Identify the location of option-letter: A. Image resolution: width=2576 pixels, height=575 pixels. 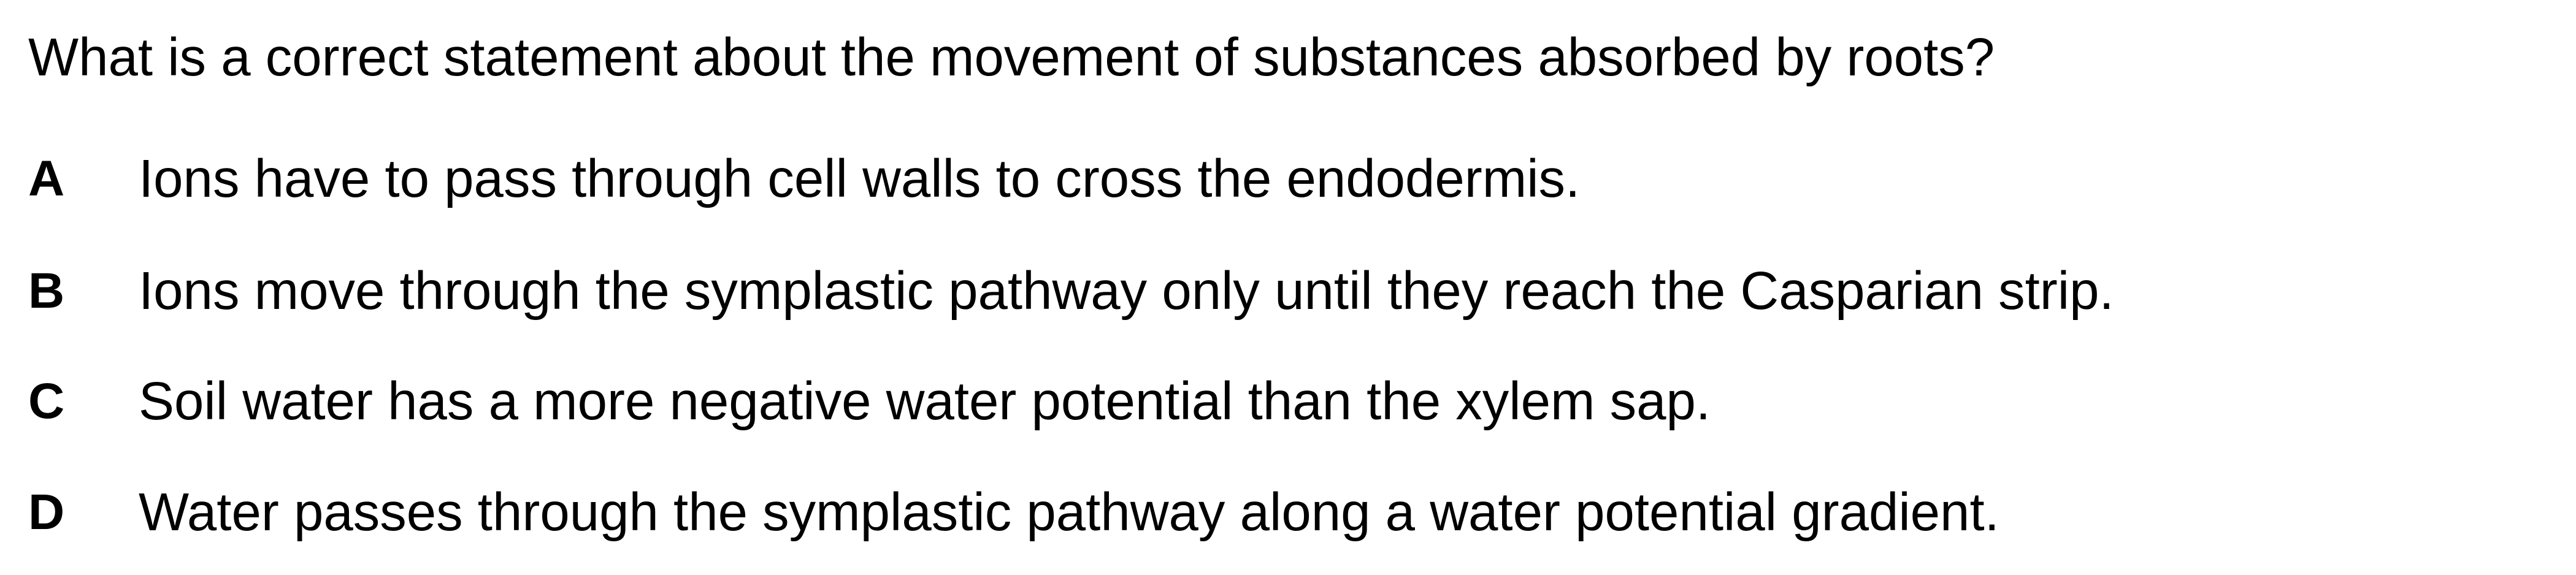
(46, 179).